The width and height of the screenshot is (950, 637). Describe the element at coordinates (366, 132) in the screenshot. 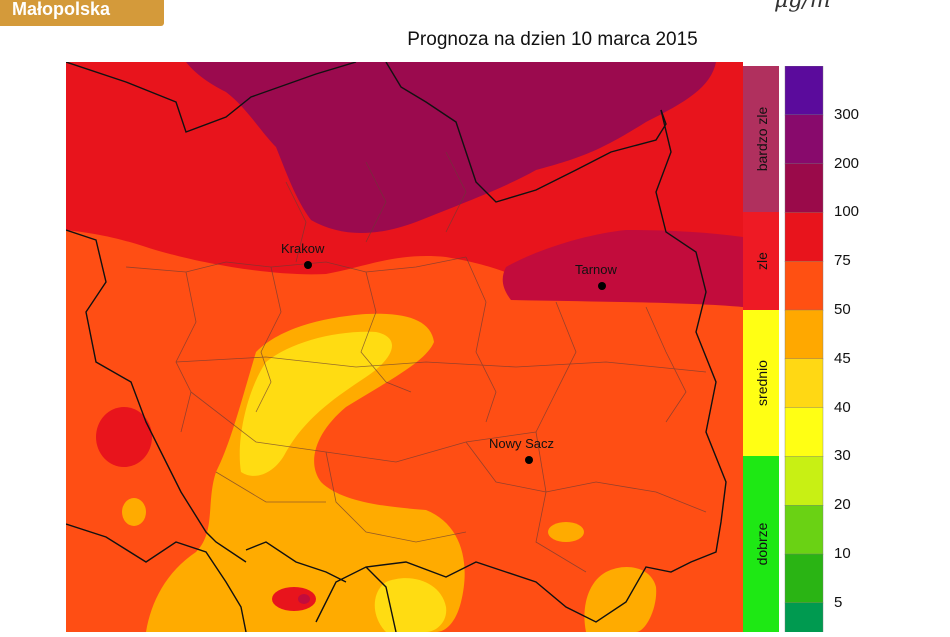

I see `region-border-north` at that location.